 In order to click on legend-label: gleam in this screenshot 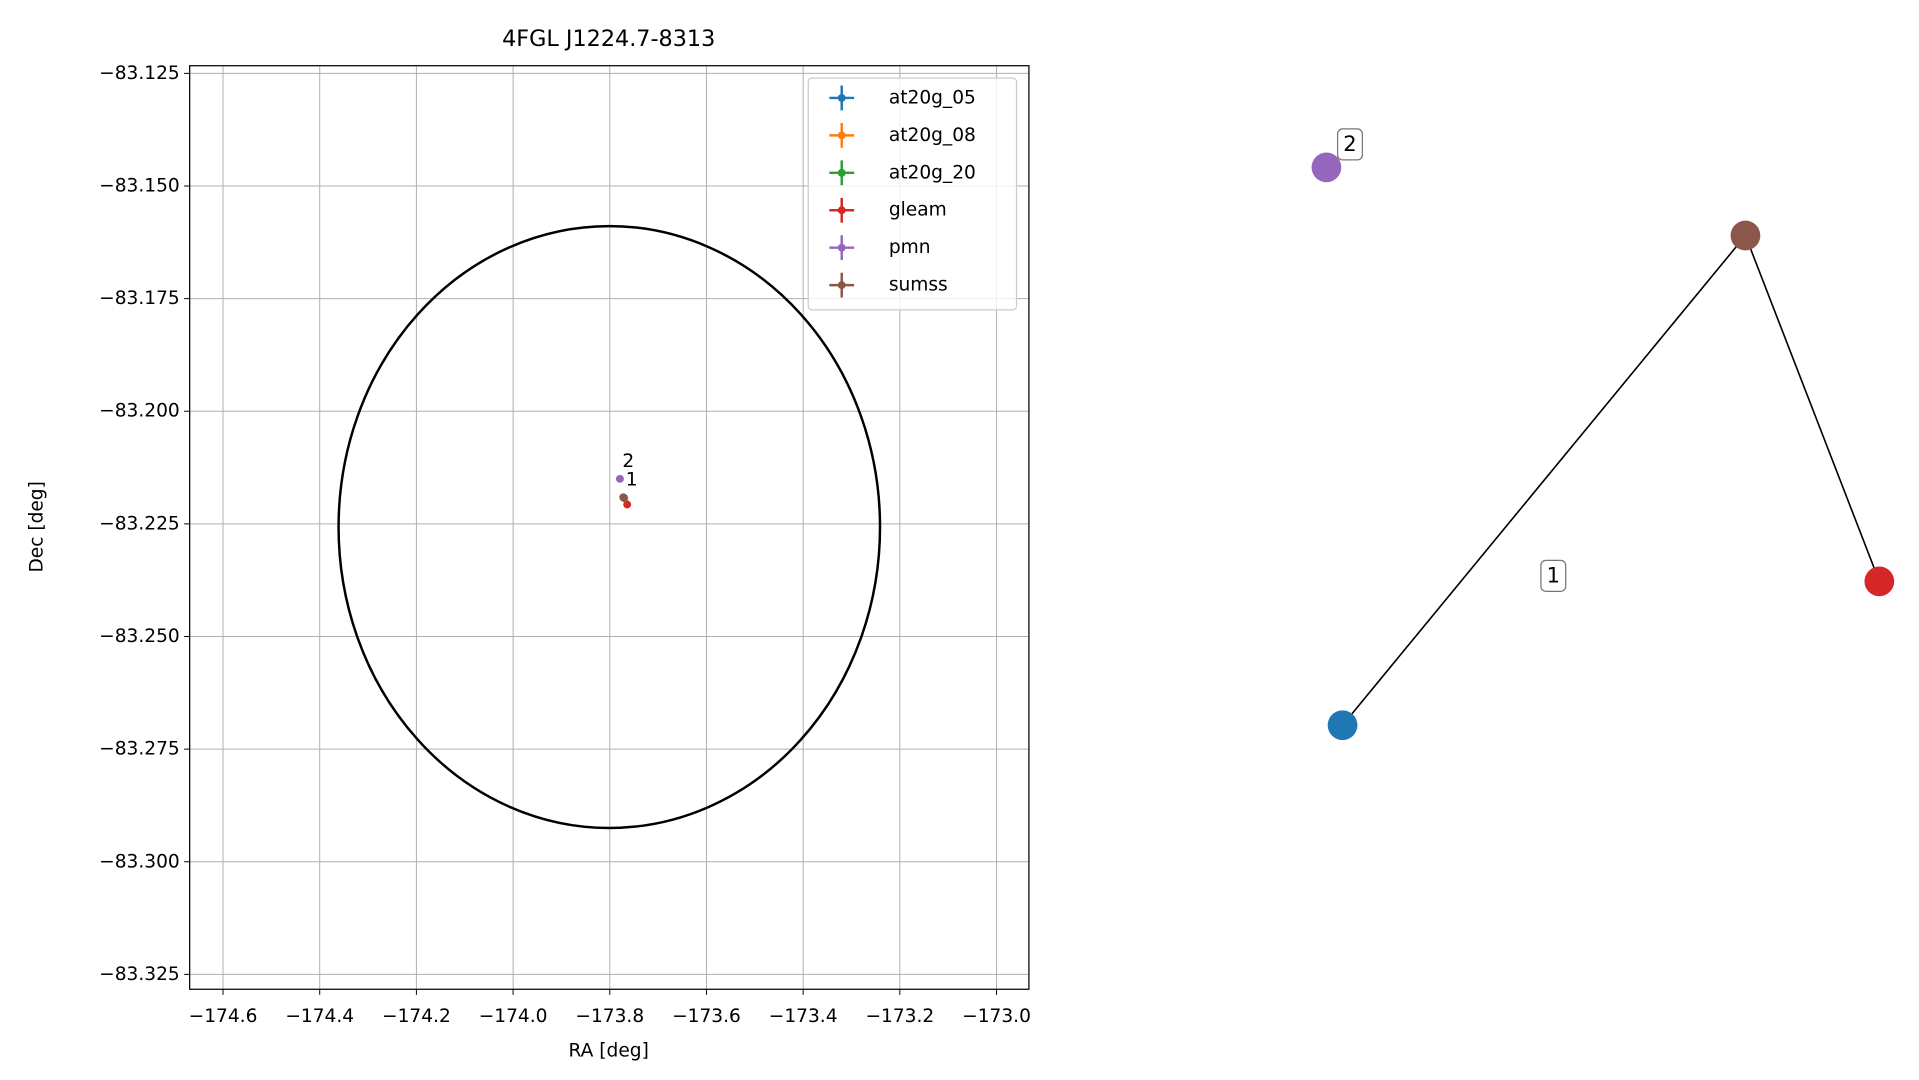, I will do `click(918, 210)`.